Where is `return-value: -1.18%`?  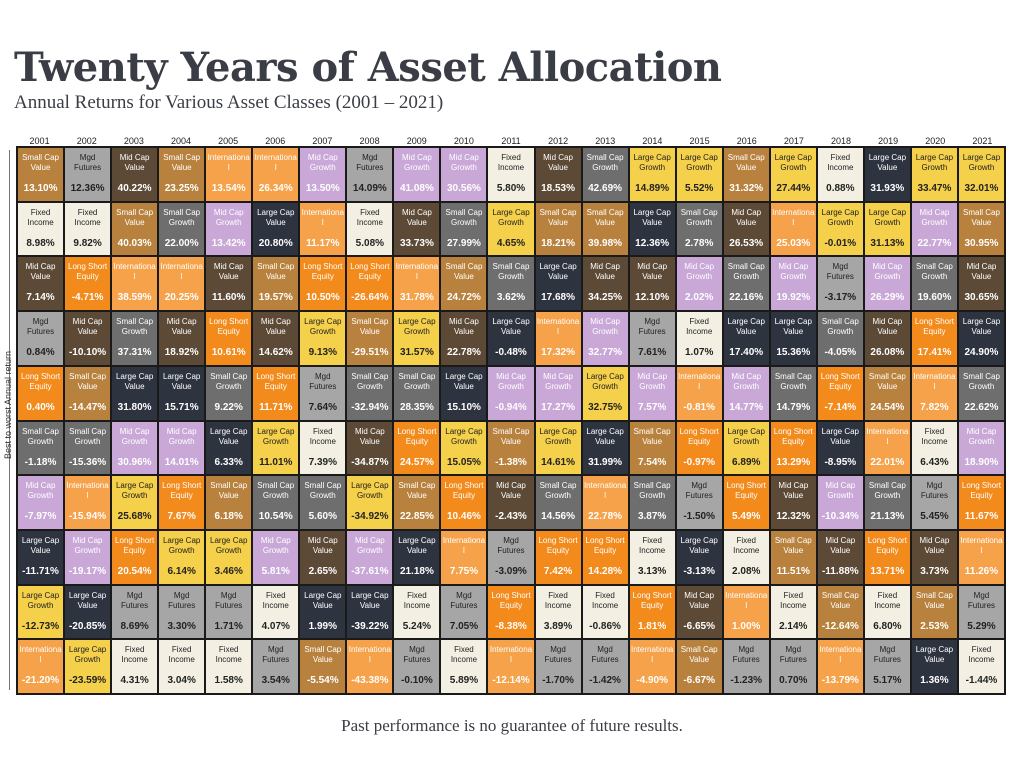
return-value: -1.18% is located at coordinates (40, 462).